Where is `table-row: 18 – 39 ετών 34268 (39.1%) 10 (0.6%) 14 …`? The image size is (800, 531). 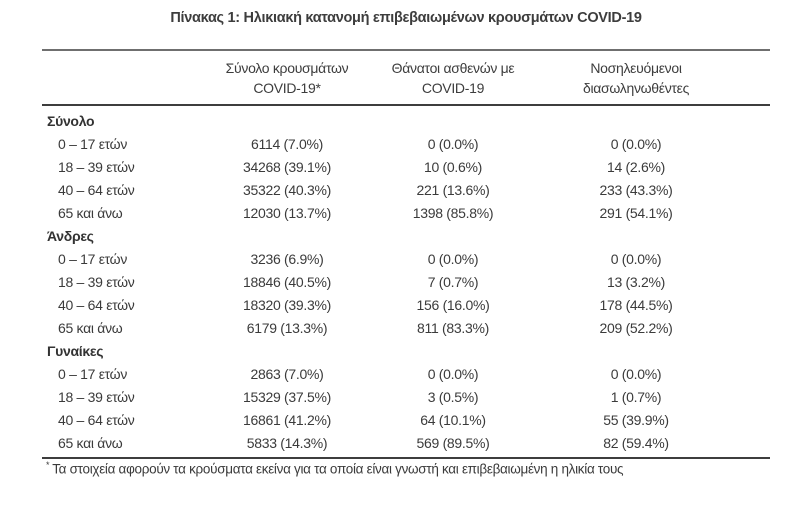
table-row: 18 – 39 ετών 34268 (39.1%) 10 (0.6%) 14 … is located at coordinates (406, 167).